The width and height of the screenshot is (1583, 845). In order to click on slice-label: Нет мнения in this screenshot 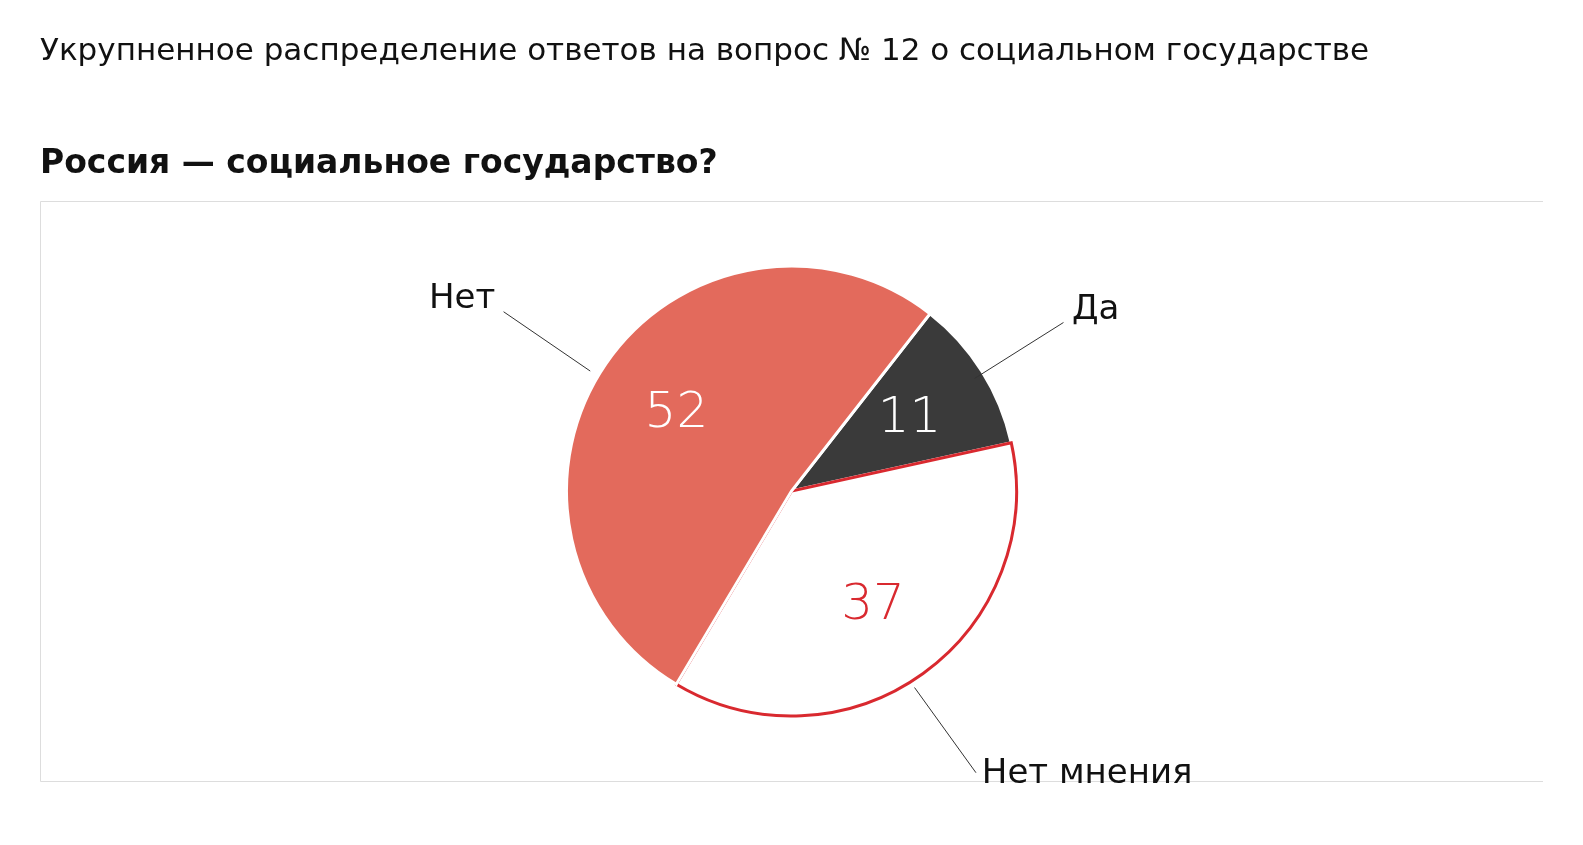, I will do `click(1087, 770)`.